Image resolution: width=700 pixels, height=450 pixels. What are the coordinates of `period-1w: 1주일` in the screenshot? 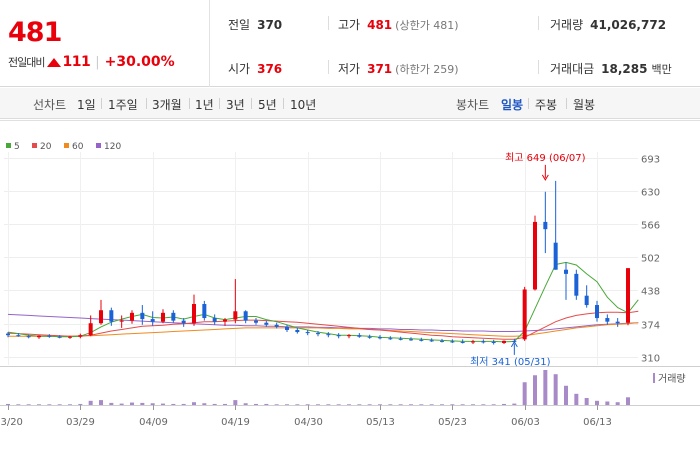 It's located at (123, 105).